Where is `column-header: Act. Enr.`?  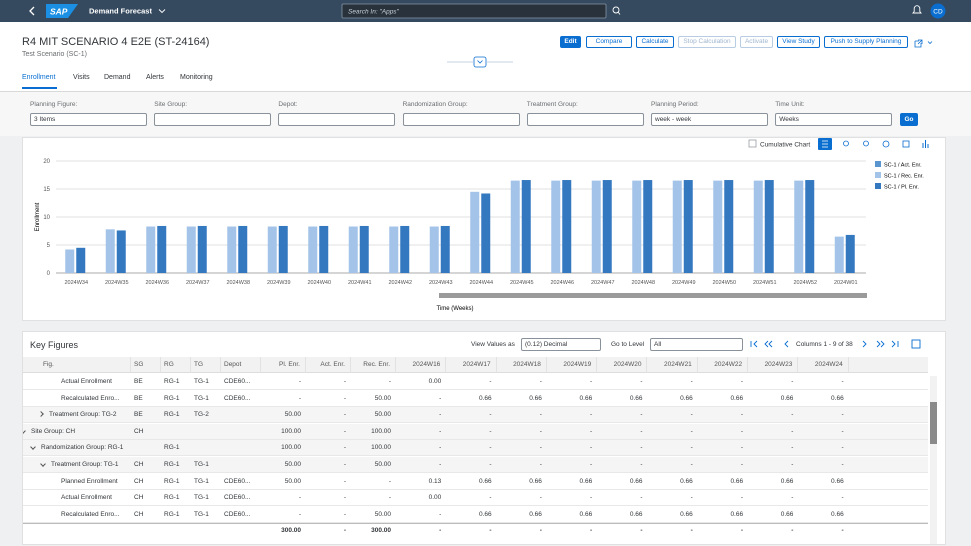
column-header: Act. Enr. is located at coordinates (330, 365).